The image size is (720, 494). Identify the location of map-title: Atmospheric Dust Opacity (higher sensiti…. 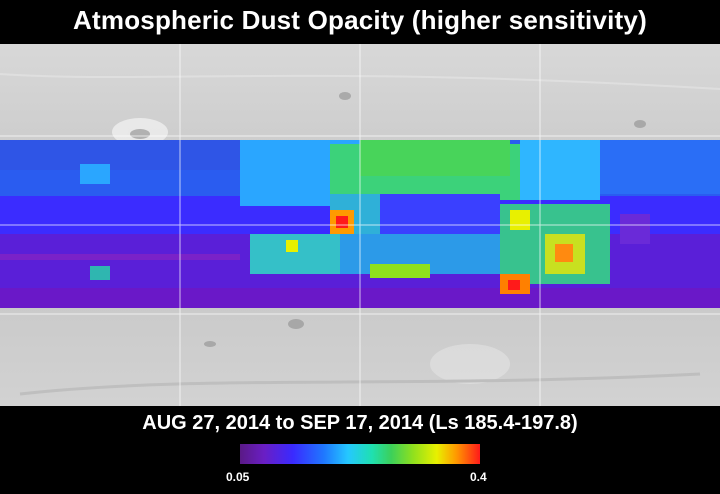
(360, 20).